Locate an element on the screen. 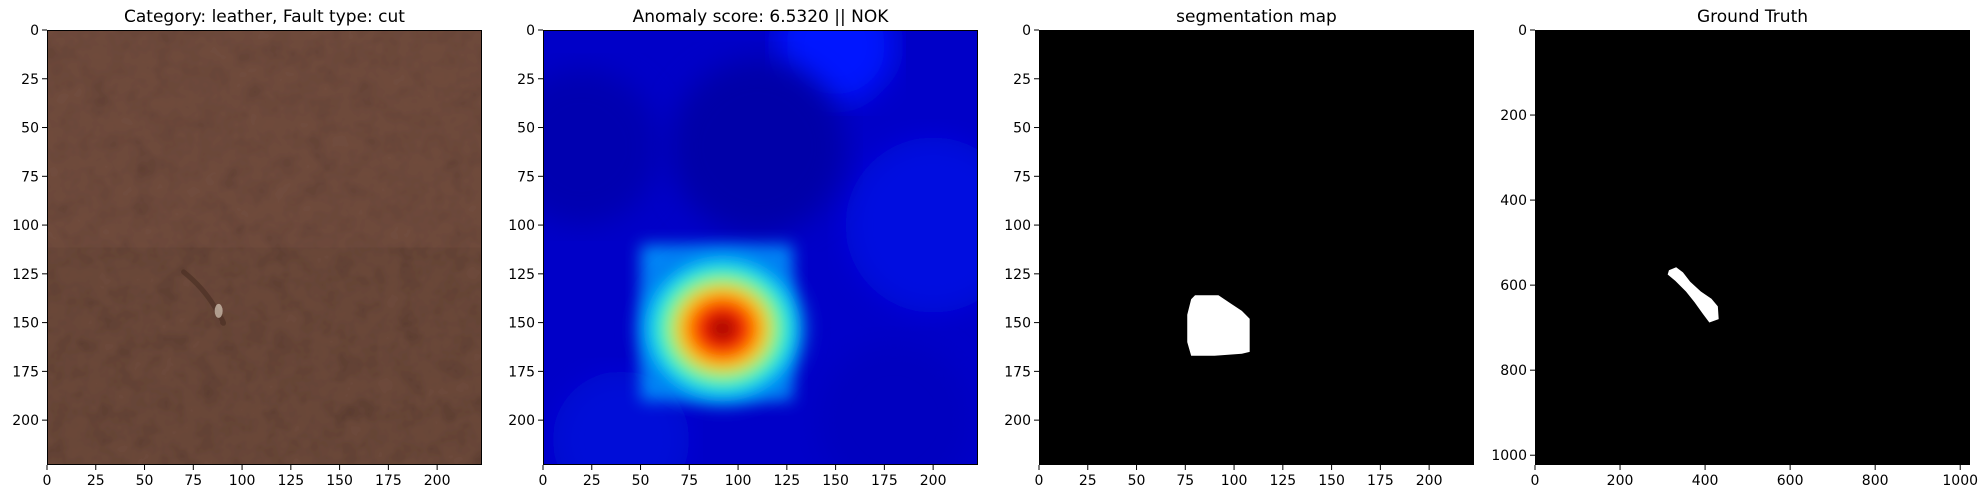 The image size is (1987, 499). panel-title: segmentation map is located at coordinates (1256, 17).